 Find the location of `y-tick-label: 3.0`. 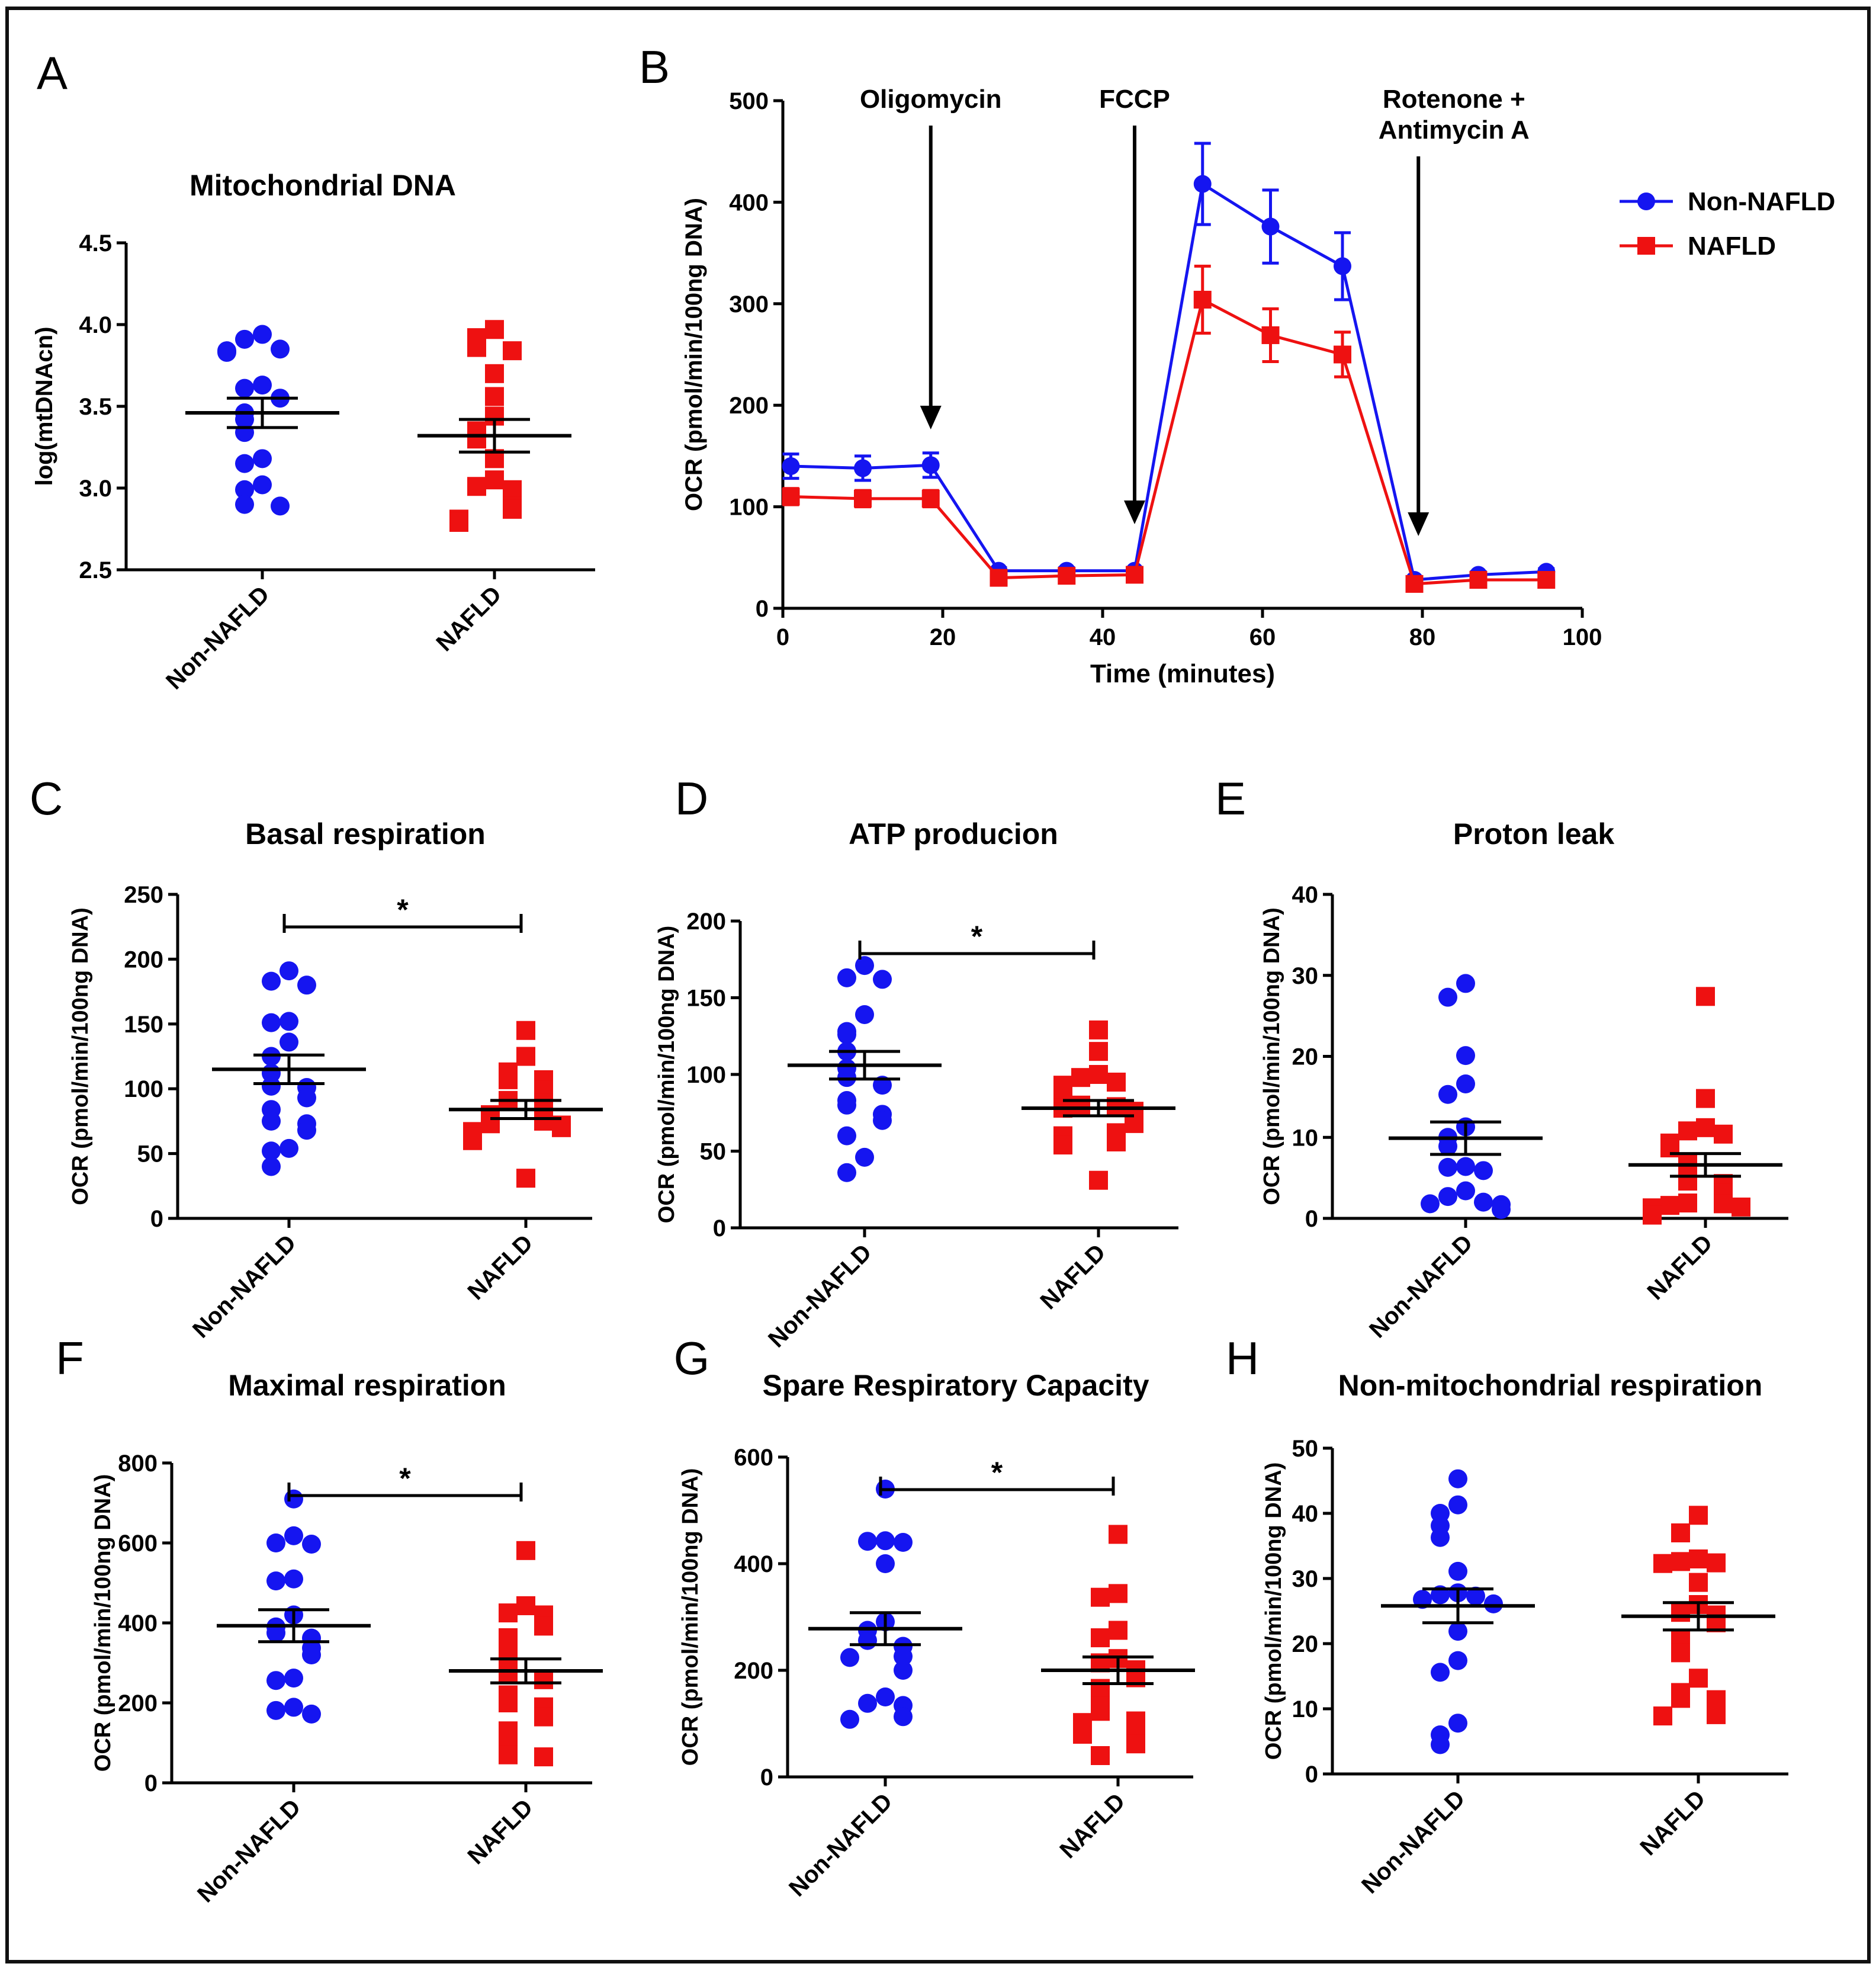

y-tick-label: 3.0 is located at coordinates (95, 489).